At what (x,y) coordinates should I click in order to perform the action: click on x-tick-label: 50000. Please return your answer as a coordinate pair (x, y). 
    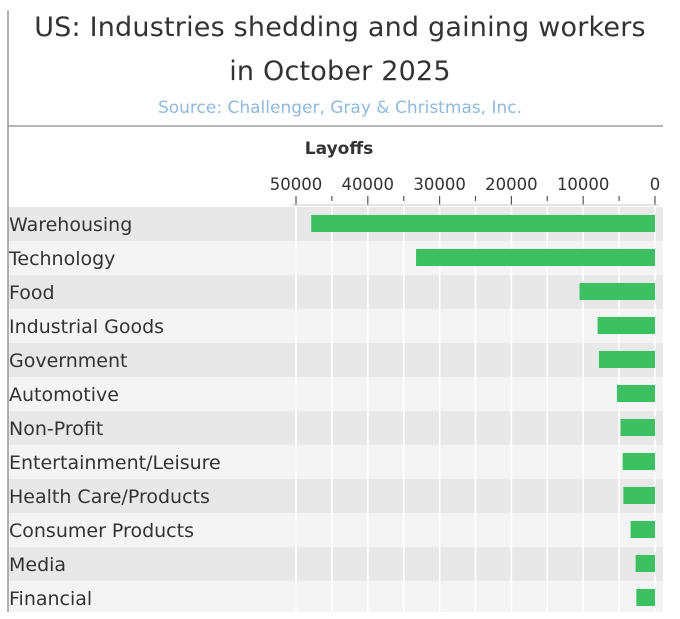
    Looking at the image, I should click on (296, 184).